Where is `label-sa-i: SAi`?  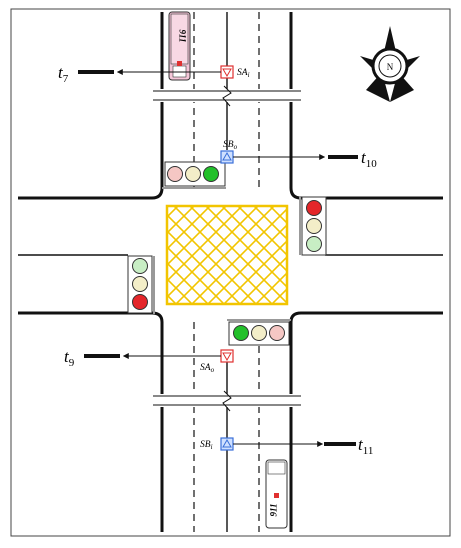 label-sa-i: SAi is located at coordinates (243, 73).